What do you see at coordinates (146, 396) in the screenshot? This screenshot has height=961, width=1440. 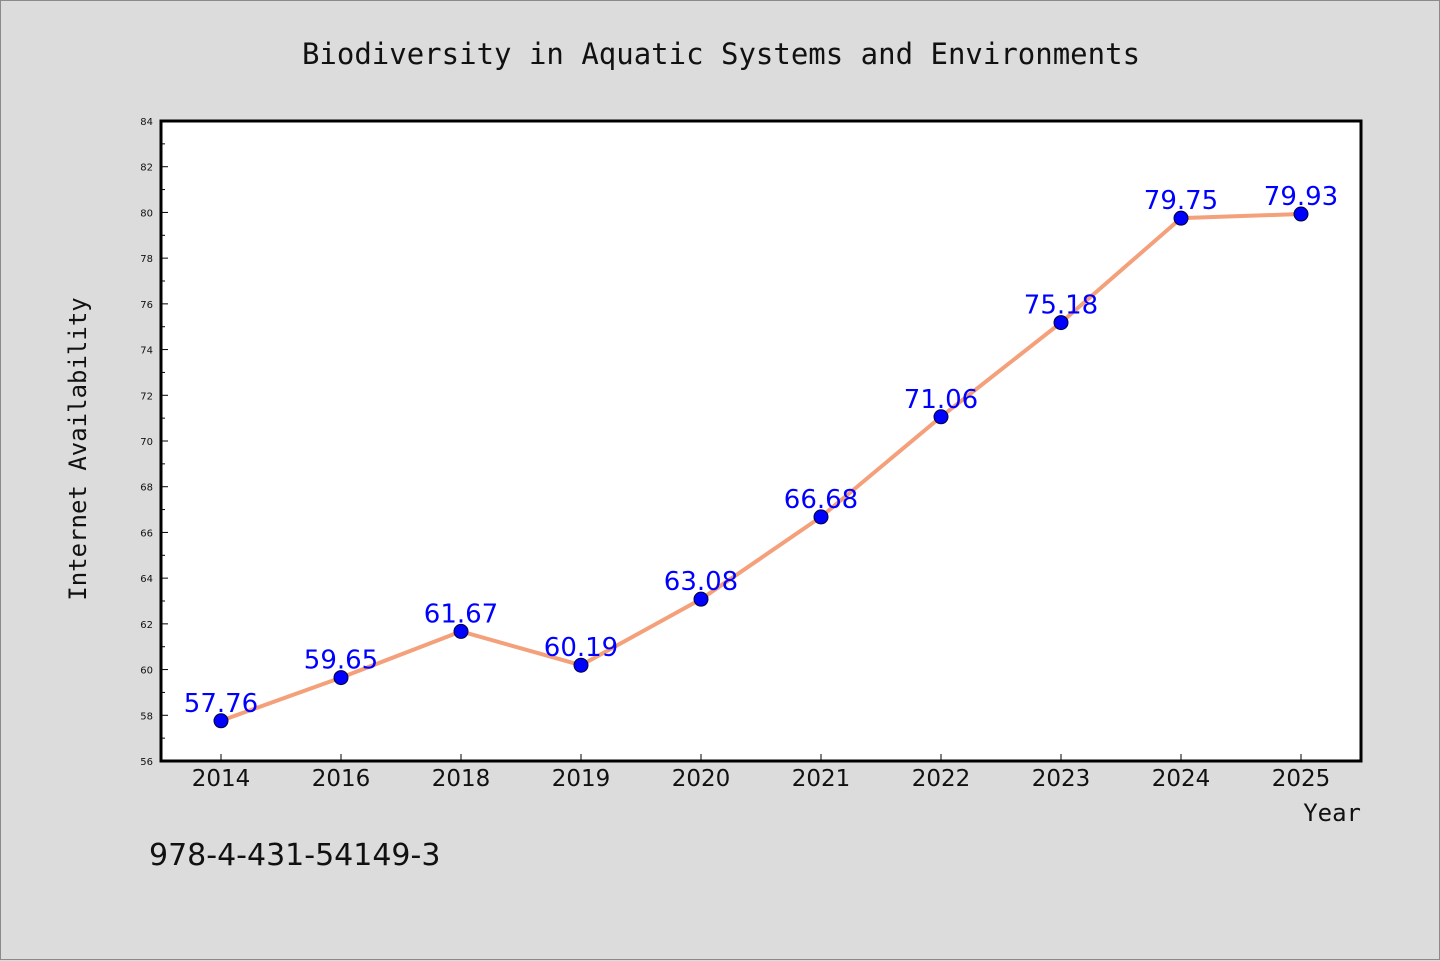 I see `y-tick-label: 72` at bounding box center [146, 396].